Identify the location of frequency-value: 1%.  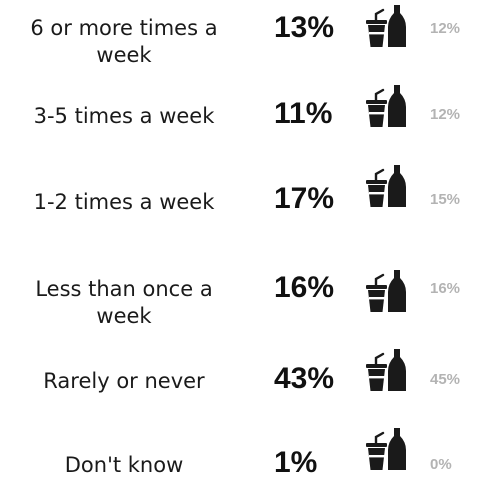
(314, 463).